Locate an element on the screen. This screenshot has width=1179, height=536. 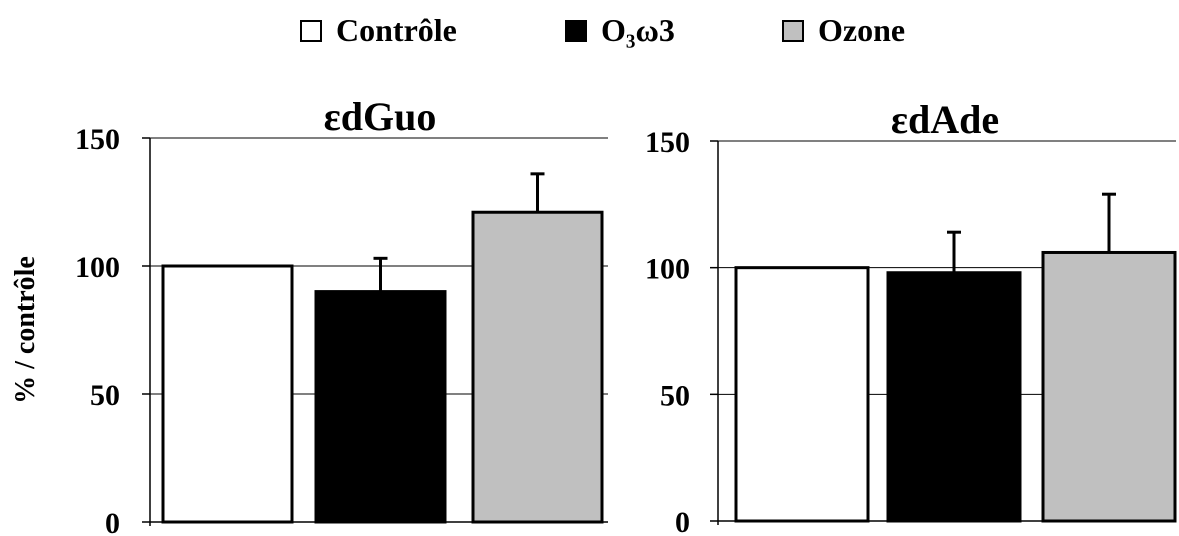
edade-title: εdAde is located at coordinates (945, 119).